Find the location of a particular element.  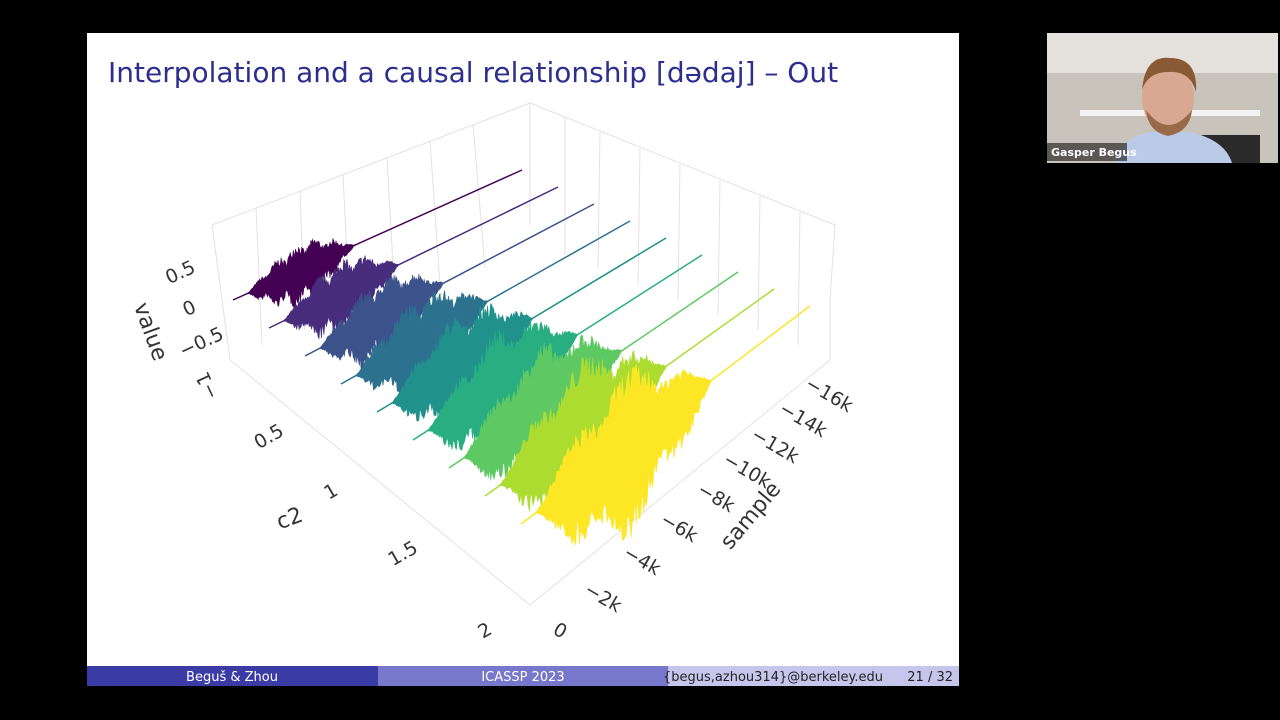

footer-page: 21 / 32 is located at coordinates (930, 677).